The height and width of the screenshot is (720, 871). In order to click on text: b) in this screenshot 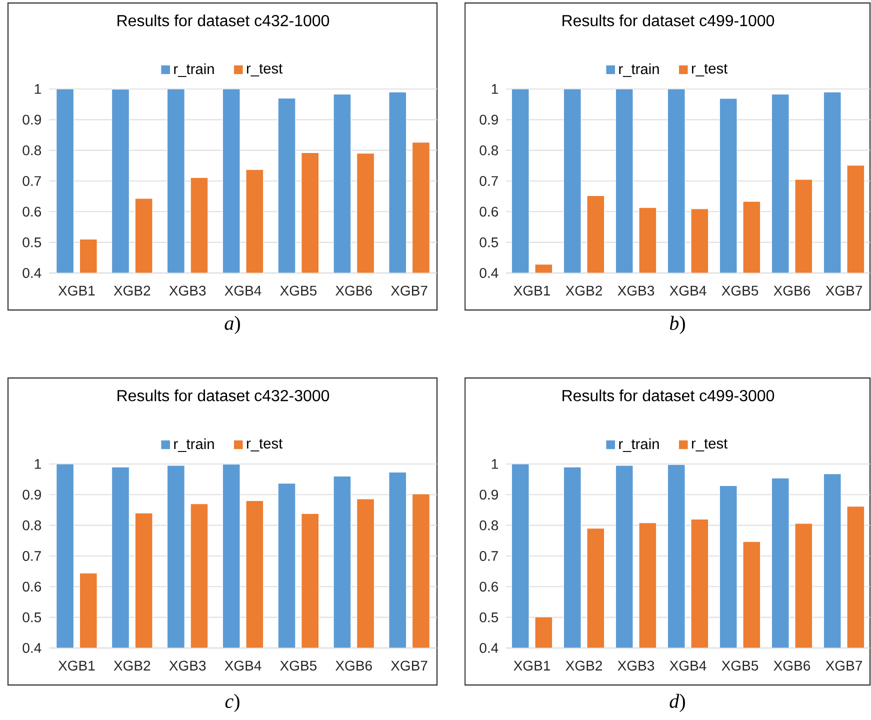, I will do `click(677, 325)`.